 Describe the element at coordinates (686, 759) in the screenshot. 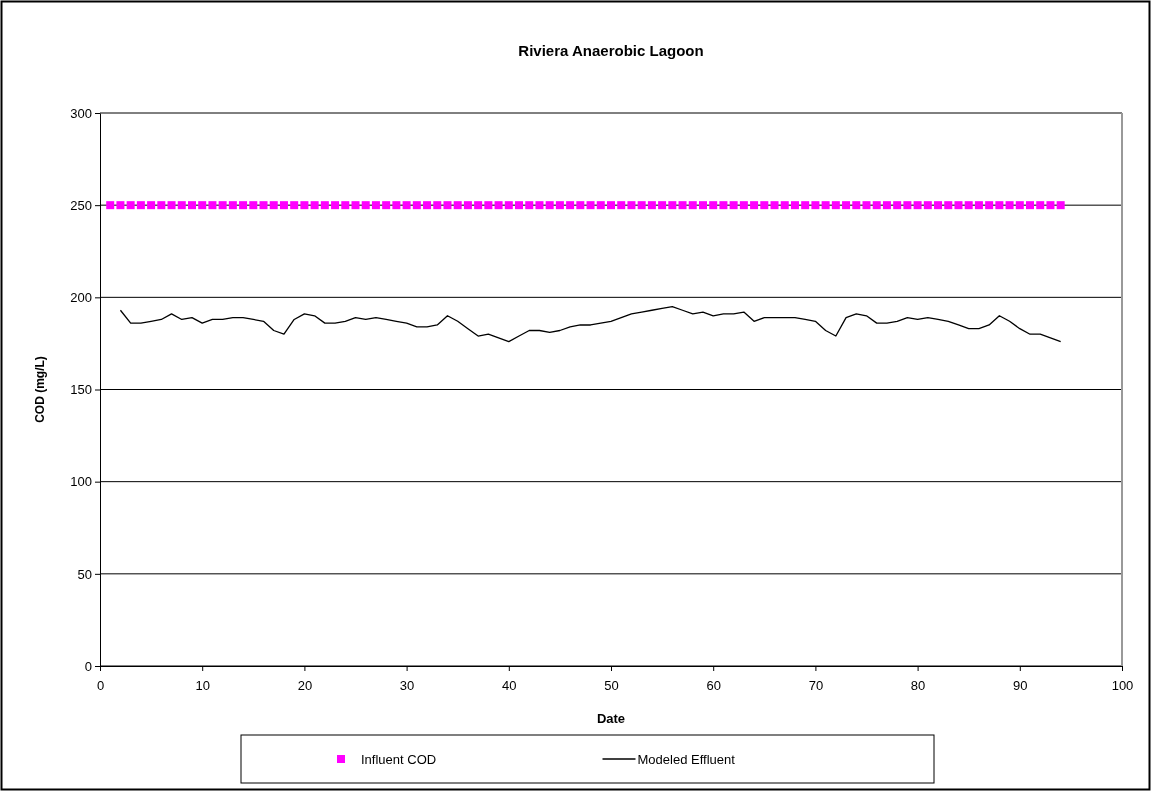

I see `legend-label: Modeled Effluent` at that location.